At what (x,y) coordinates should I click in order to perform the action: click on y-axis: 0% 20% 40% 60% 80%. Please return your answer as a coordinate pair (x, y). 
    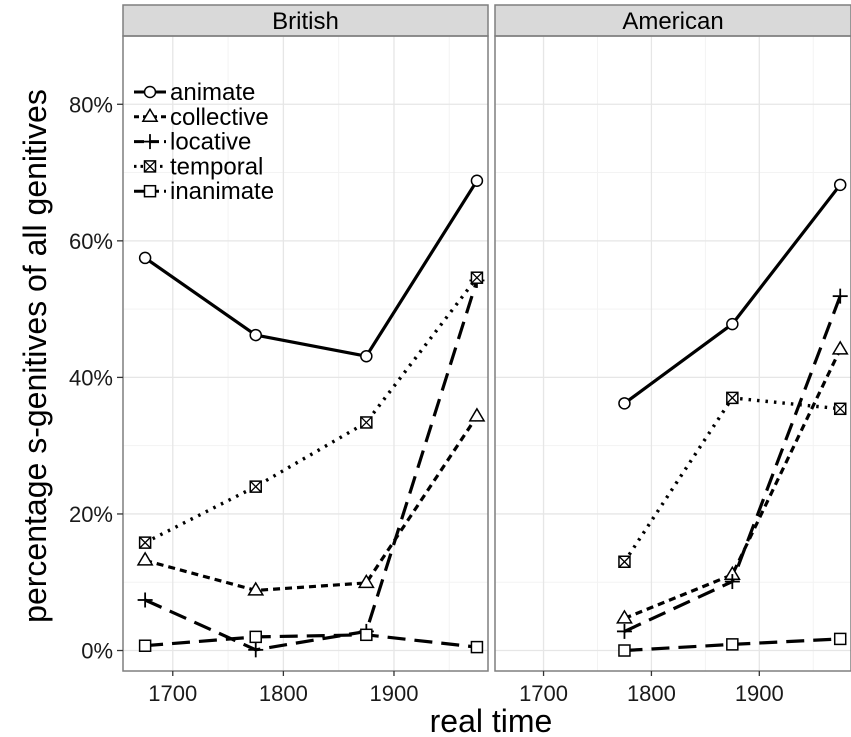
    Looking at the image, I should click on (96, 378).